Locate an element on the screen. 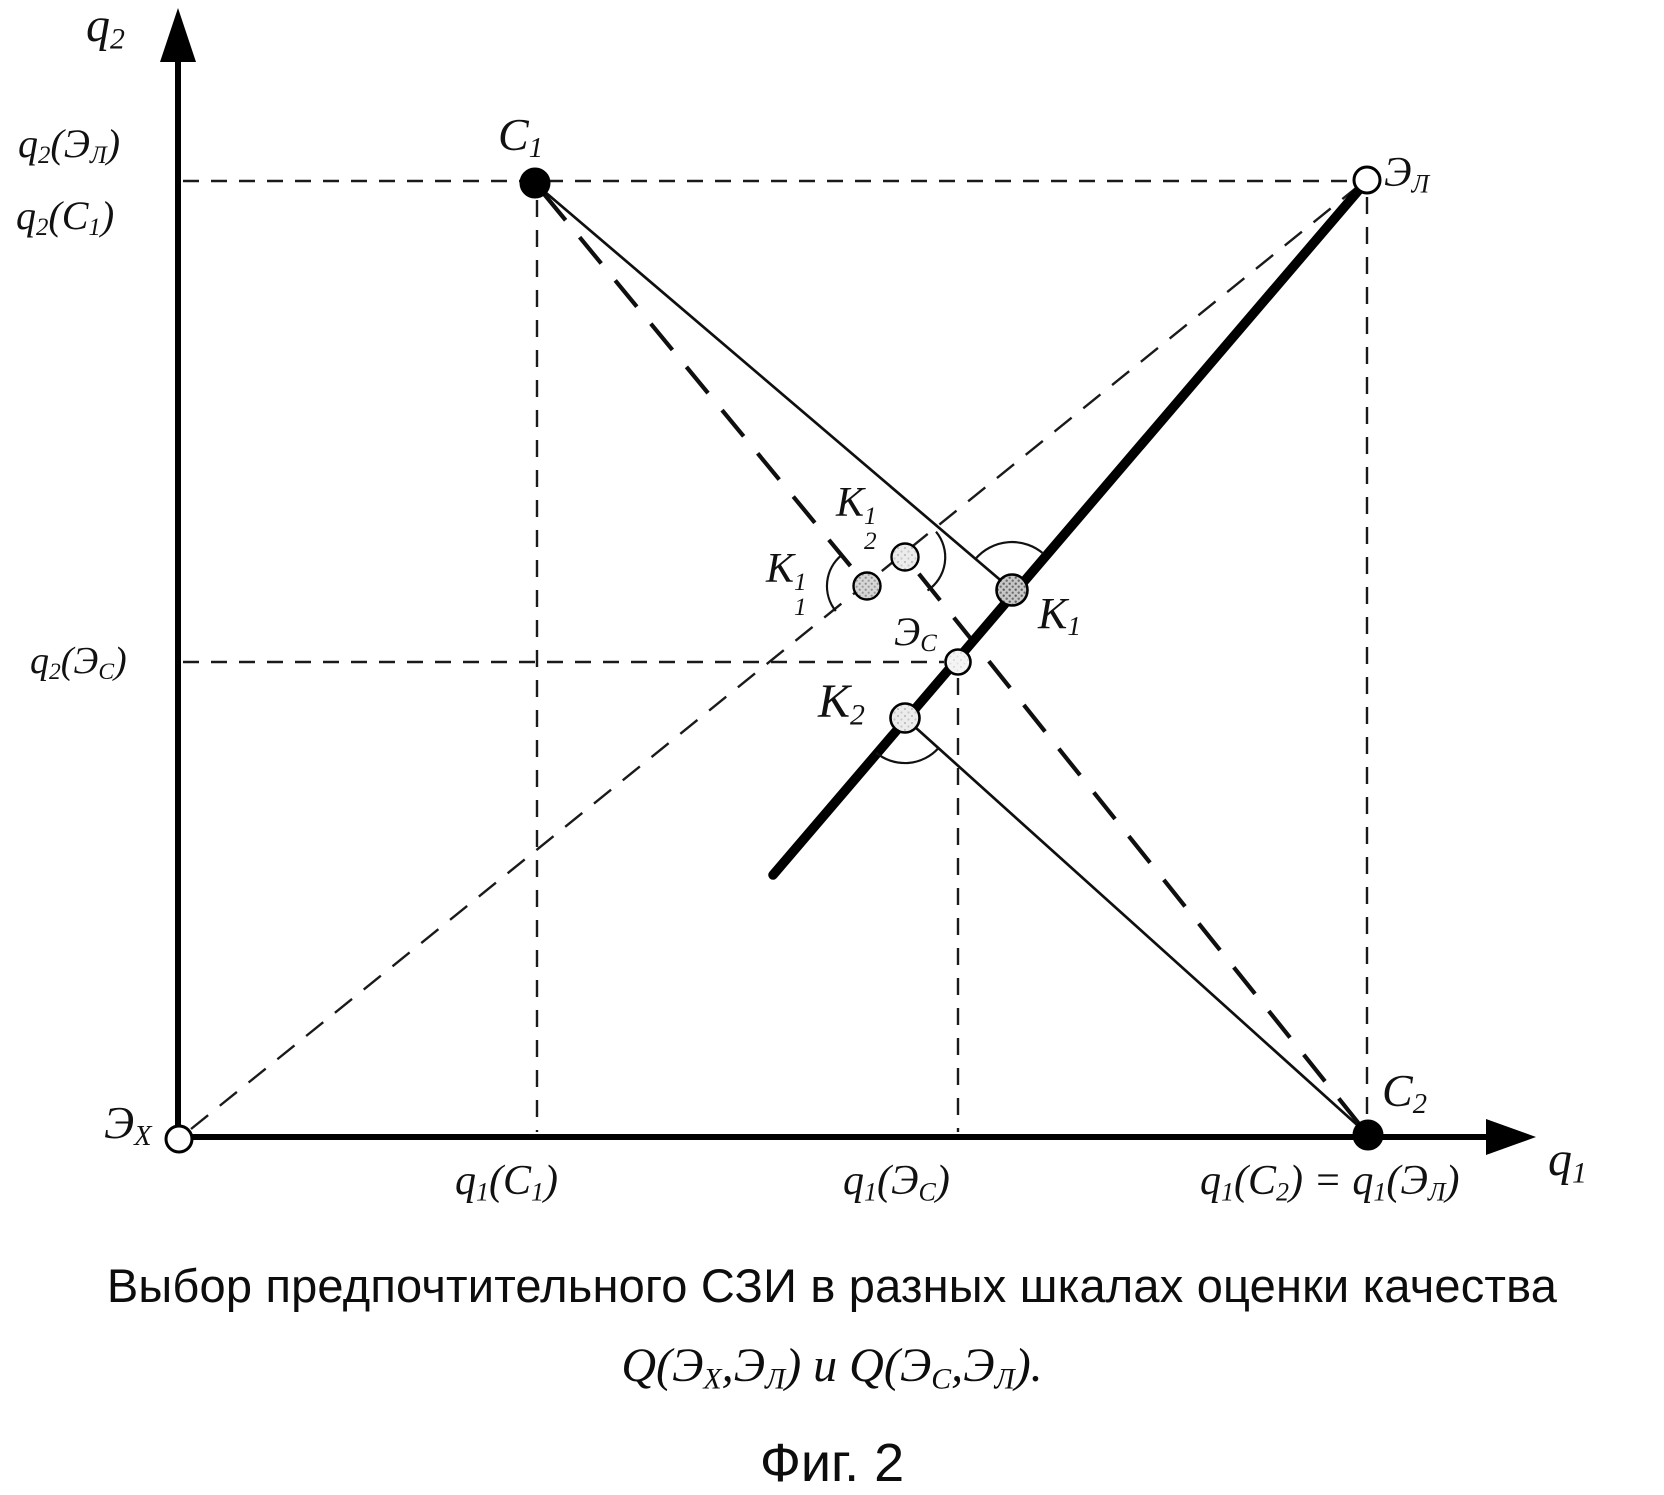 Image resolution: width=1664 pixels, height=1495 pixels. label-ec: ЭС is located at coordinates (915, 633).